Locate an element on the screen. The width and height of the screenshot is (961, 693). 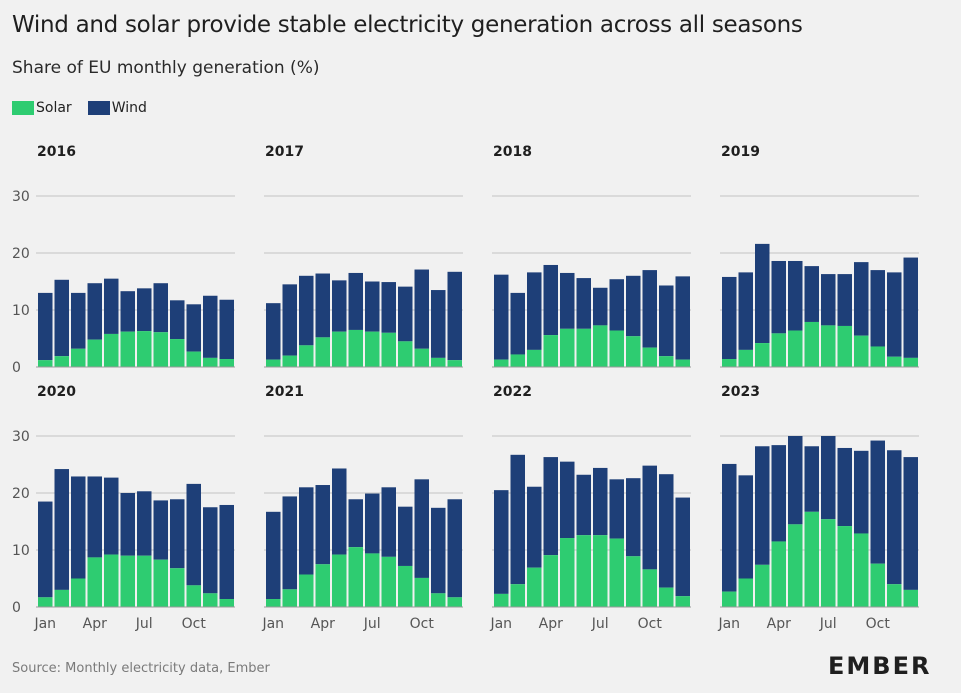
y-tick-label: 0 is located at coordinates (16, 608).